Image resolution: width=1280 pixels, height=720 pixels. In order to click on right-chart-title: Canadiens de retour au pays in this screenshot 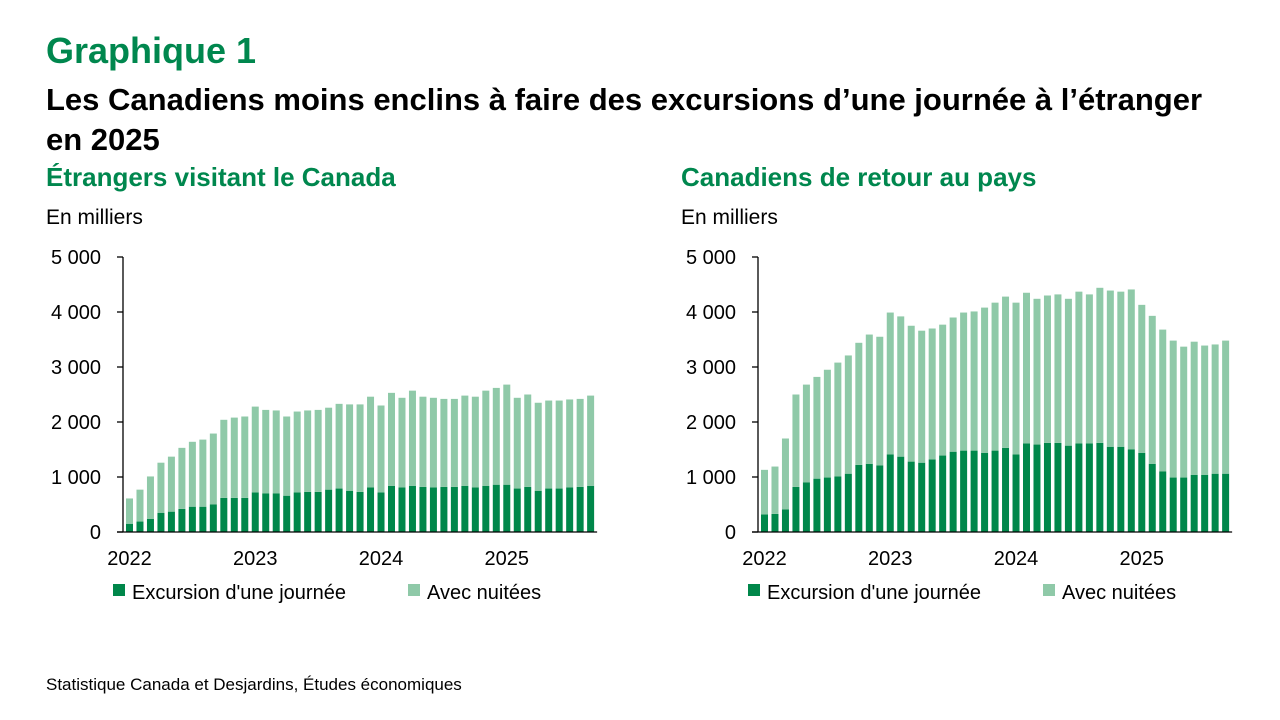, I will do `click(859, 177)`.